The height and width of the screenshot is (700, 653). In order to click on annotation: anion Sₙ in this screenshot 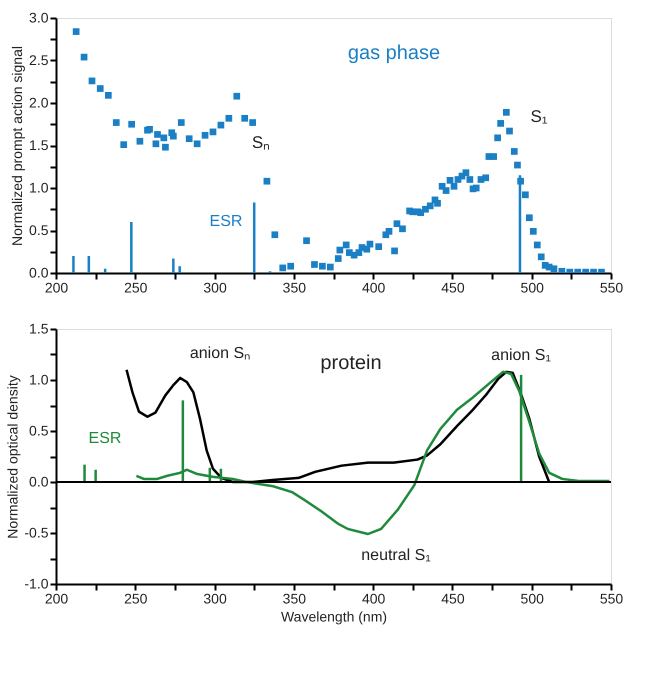, I will do `click(220, 353)`.